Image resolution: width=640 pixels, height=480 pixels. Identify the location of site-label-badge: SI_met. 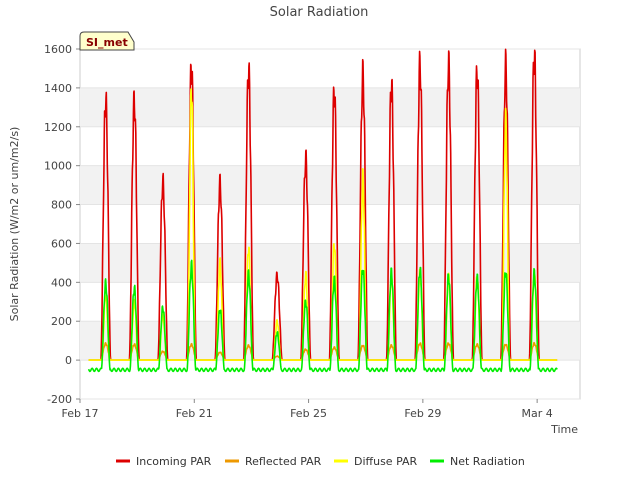
(107, 41).